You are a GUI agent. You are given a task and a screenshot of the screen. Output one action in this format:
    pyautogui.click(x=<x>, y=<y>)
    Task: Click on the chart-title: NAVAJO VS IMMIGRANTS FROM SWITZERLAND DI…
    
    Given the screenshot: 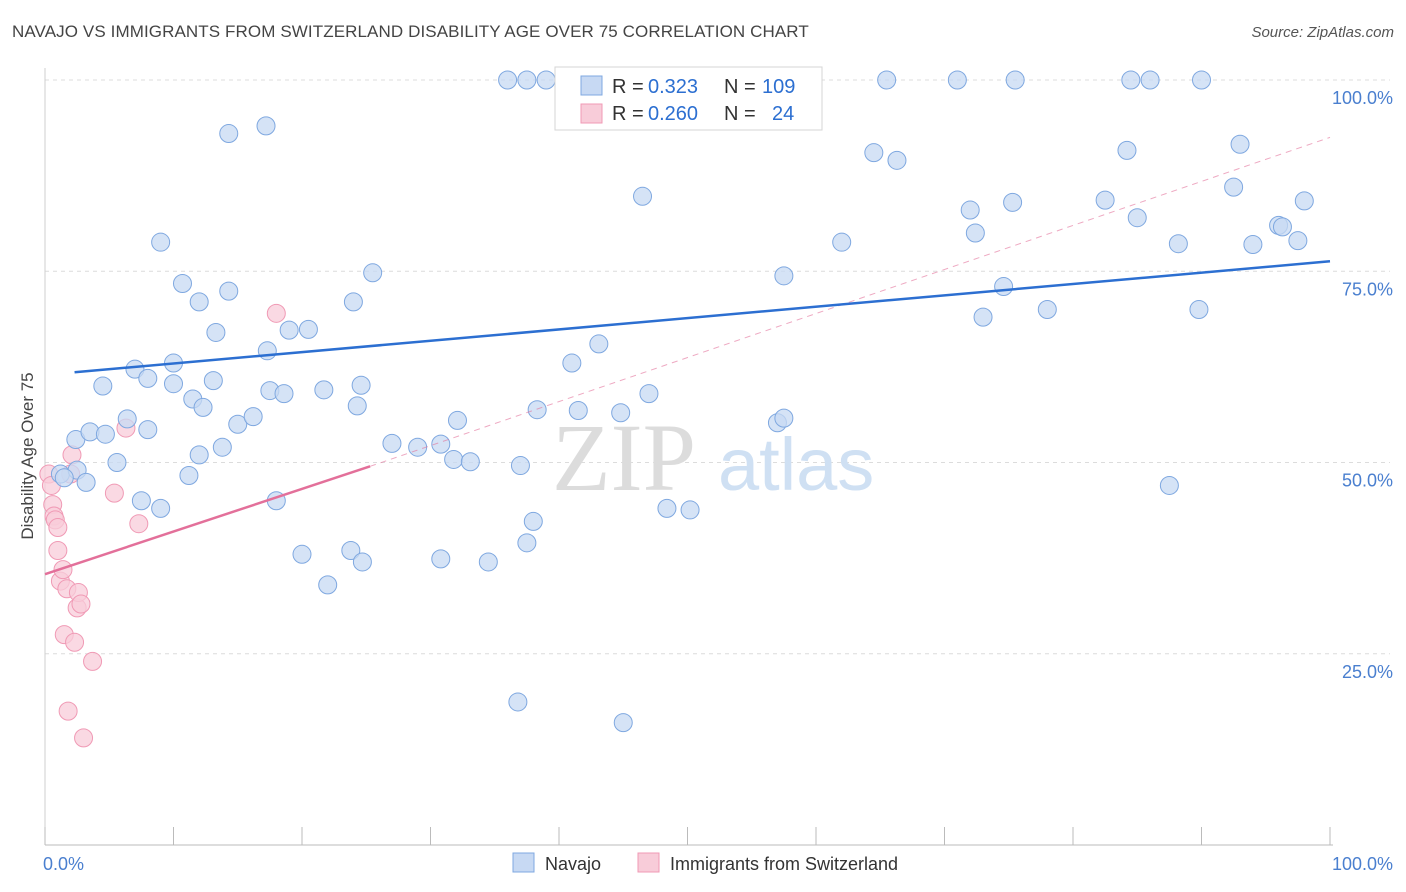 What is the action you would take?
    pyautogui.click(x=410, y=31)
    